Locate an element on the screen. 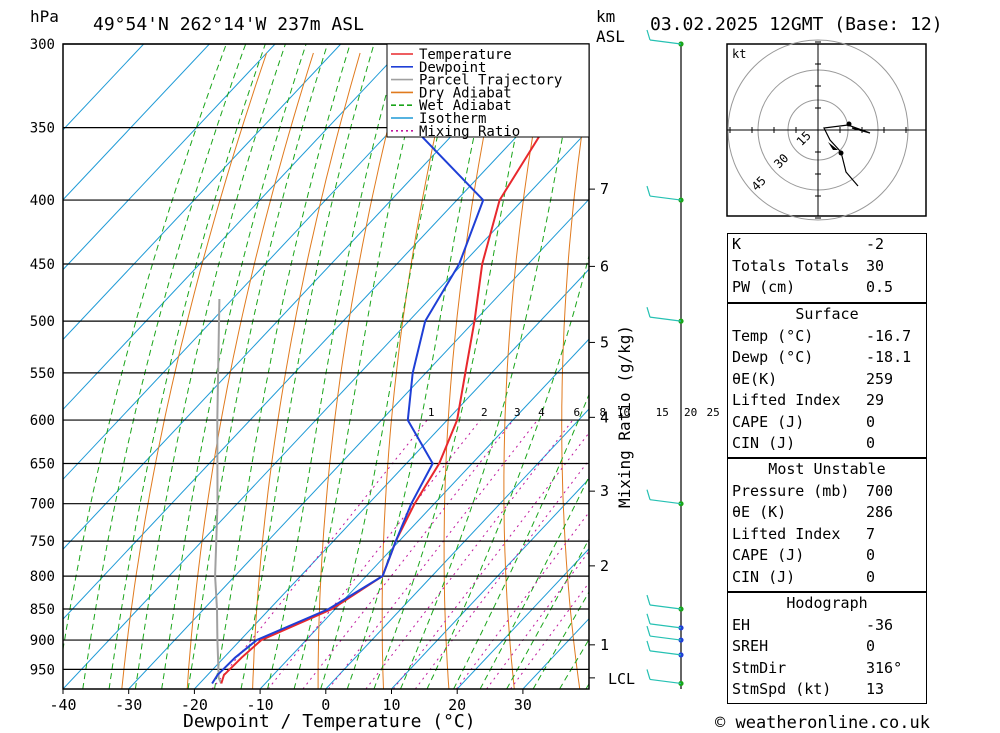  most-unstable-value: 286 is located at coordinates (880, 512).